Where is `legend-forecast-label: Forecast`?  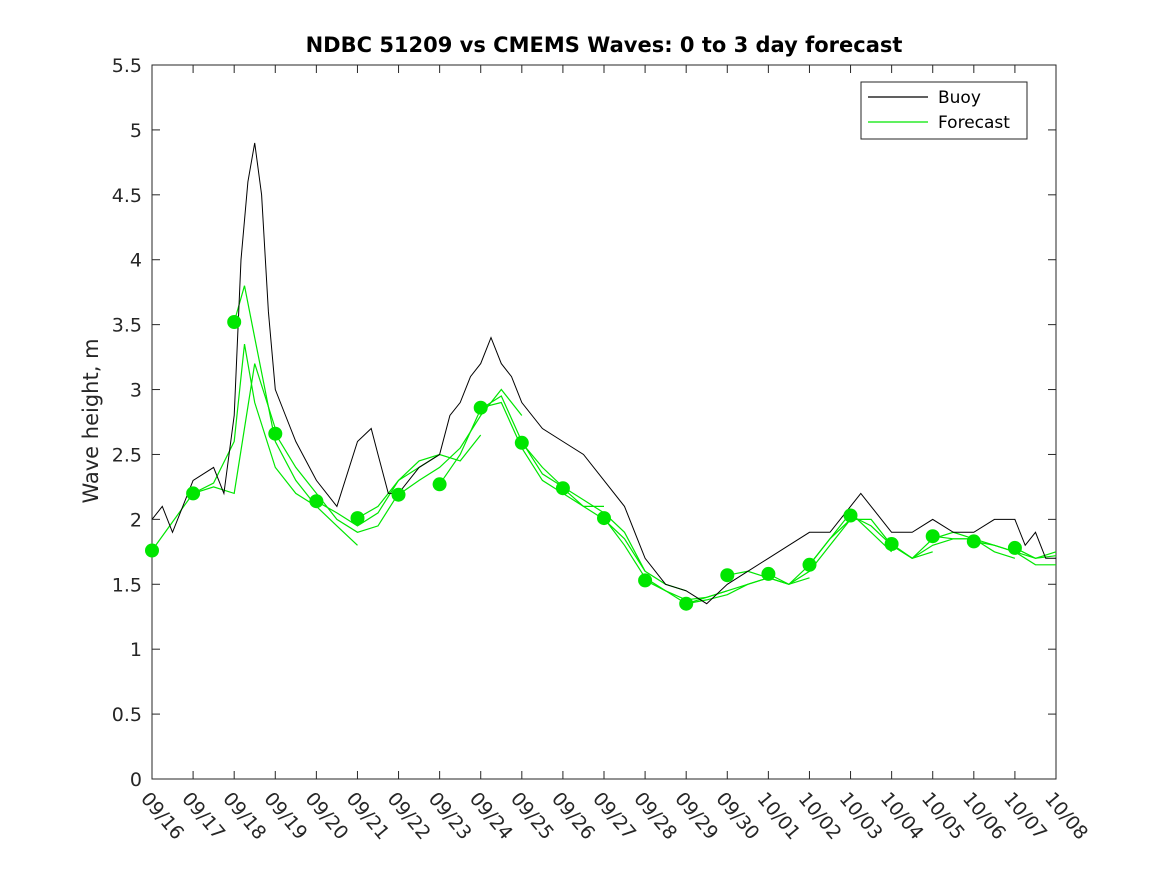 legend-forecast-label: Forecast is located at coordinates (974, 123).